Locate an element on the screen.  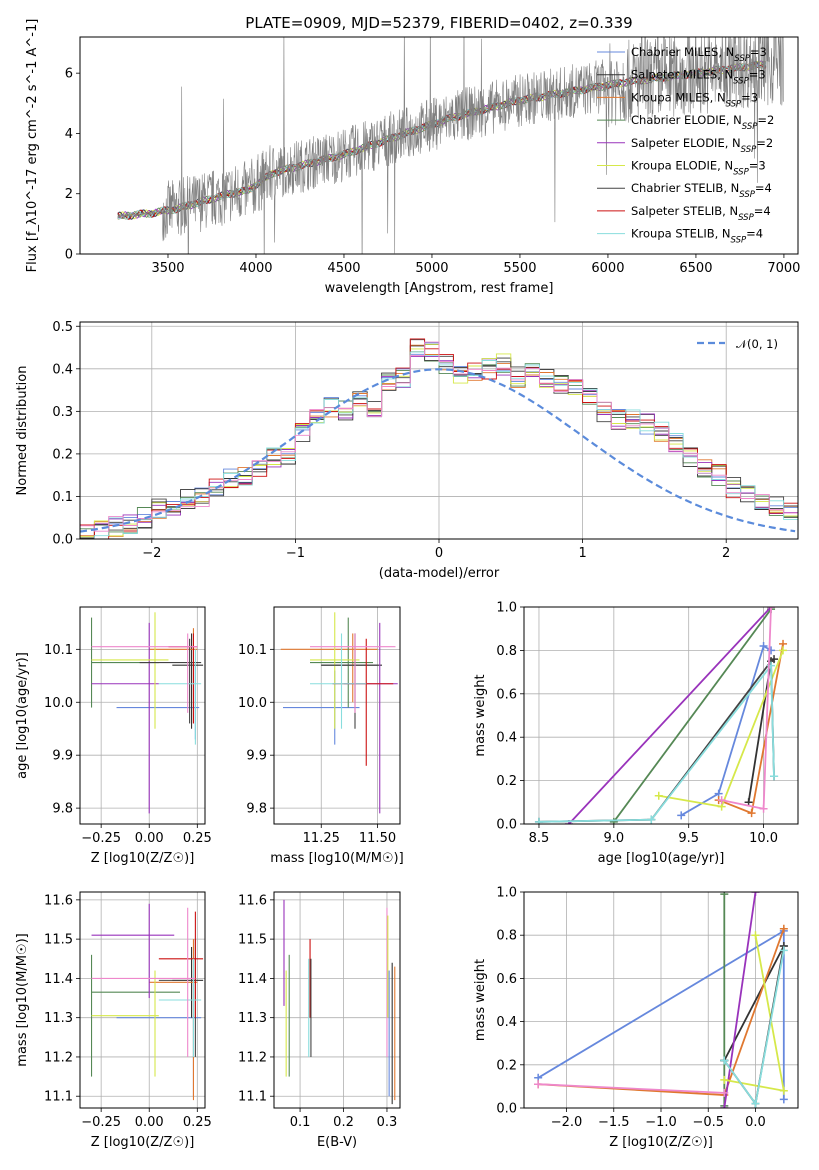
x-tick-label: 8.5 is located at coordinates (539, 838).